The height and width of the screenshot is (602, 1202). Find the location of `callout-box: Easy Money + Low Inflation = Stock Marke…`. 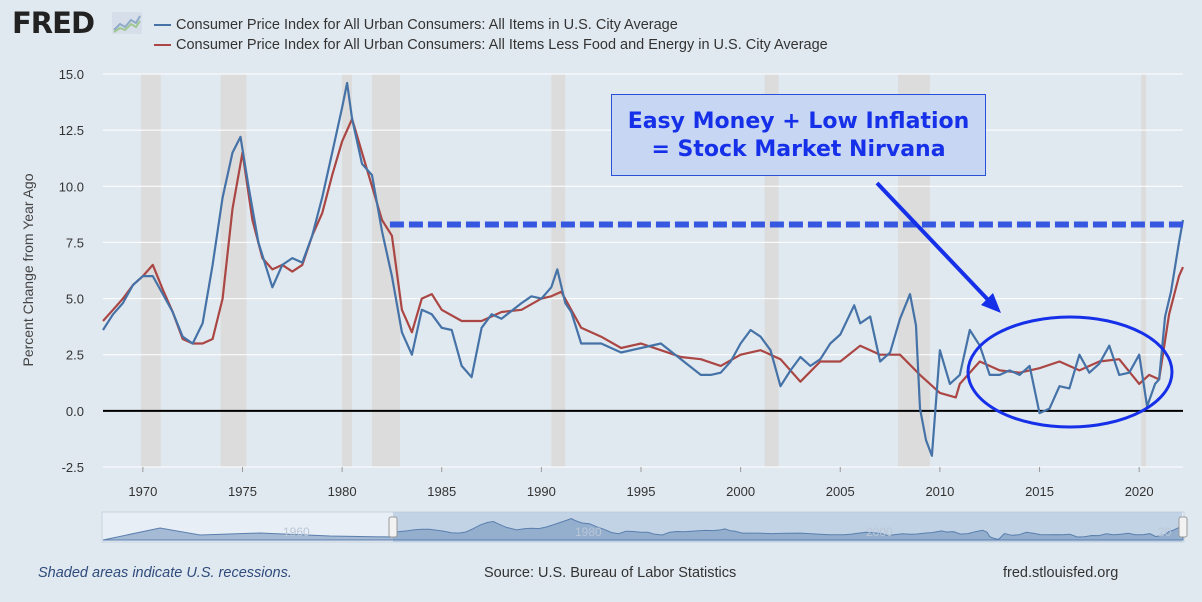

callout-box: Easy Money + Low Inflation = Stock Marke… is located at coordinates (798, 135).